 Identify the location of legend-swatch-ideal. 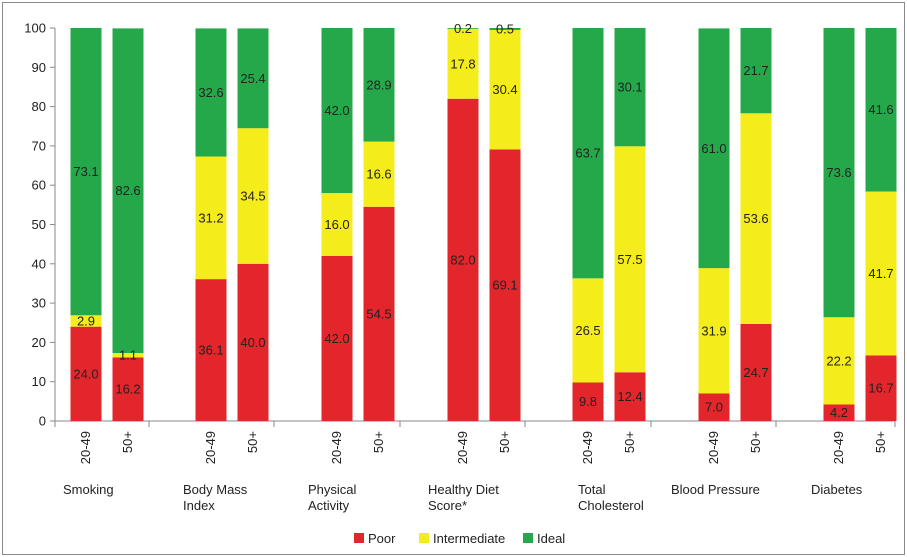
(528, 538).